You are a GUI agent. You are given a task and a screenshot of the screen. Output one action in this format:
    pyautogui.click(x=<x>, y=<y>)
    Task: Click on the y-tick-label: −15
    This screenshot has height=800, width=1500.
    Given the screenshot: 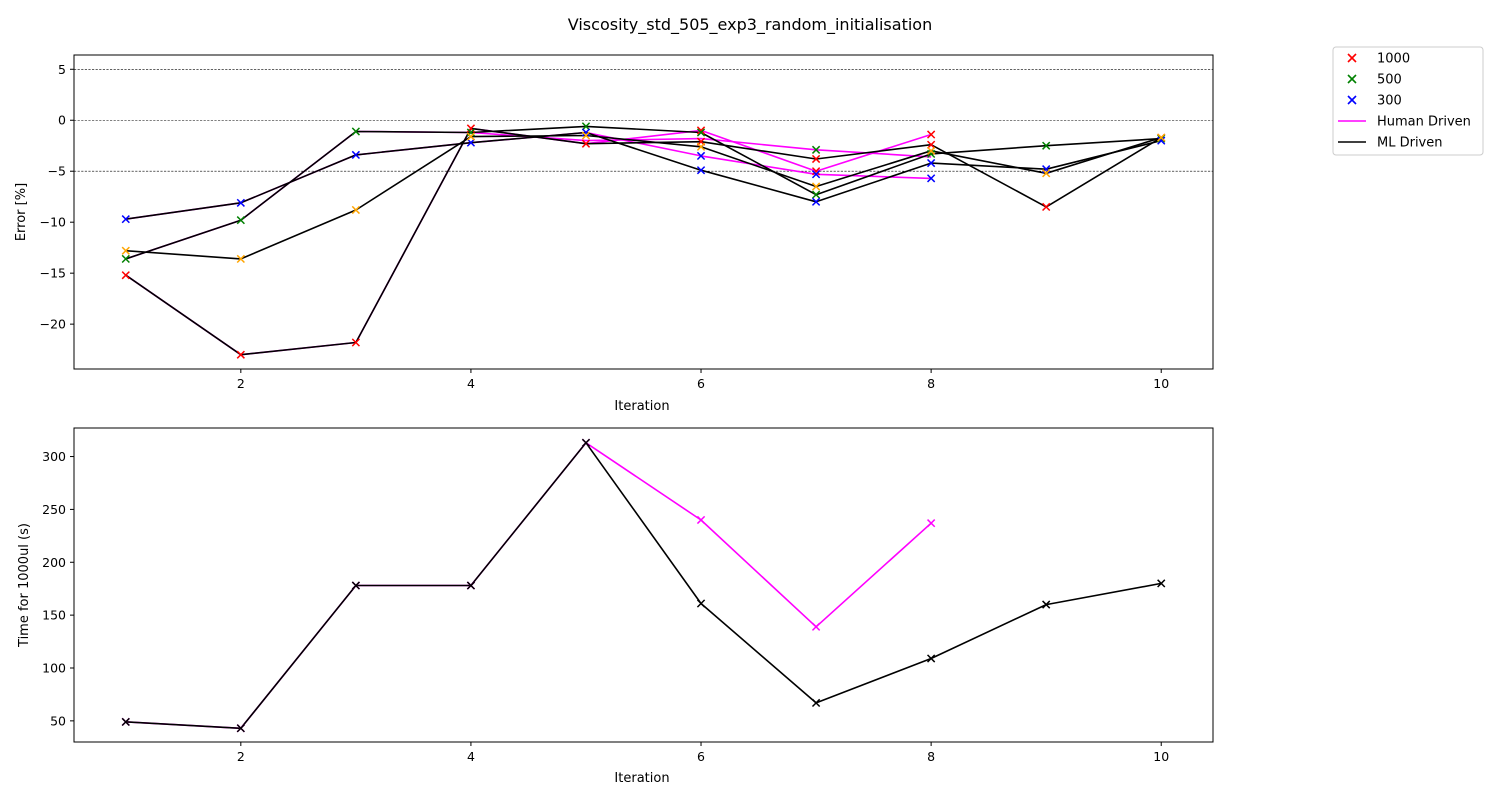 What is the action you would take?
    pyautogui.click(x=53, y=273)
    